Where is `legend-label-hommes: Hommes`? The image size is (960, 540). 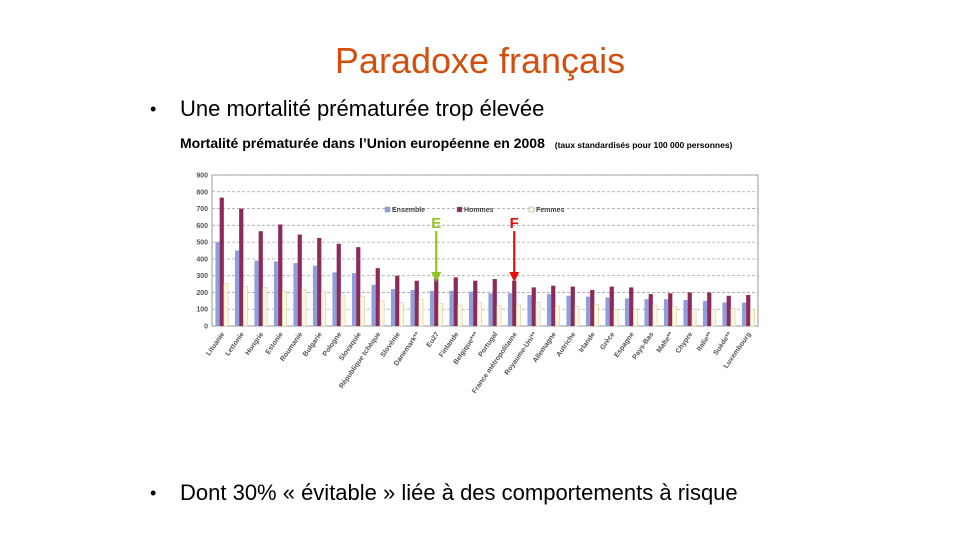
legend-label-hommes: Hommes is located at coordinates (479, 210).